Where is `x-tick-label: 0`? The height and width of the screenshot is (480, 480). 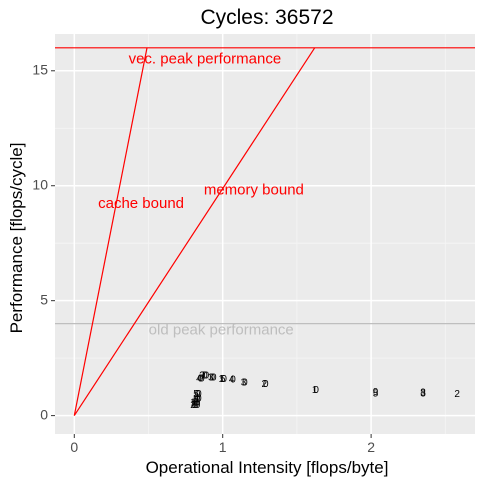
x-tick-label: 0 is located at coordinates (74, 447).